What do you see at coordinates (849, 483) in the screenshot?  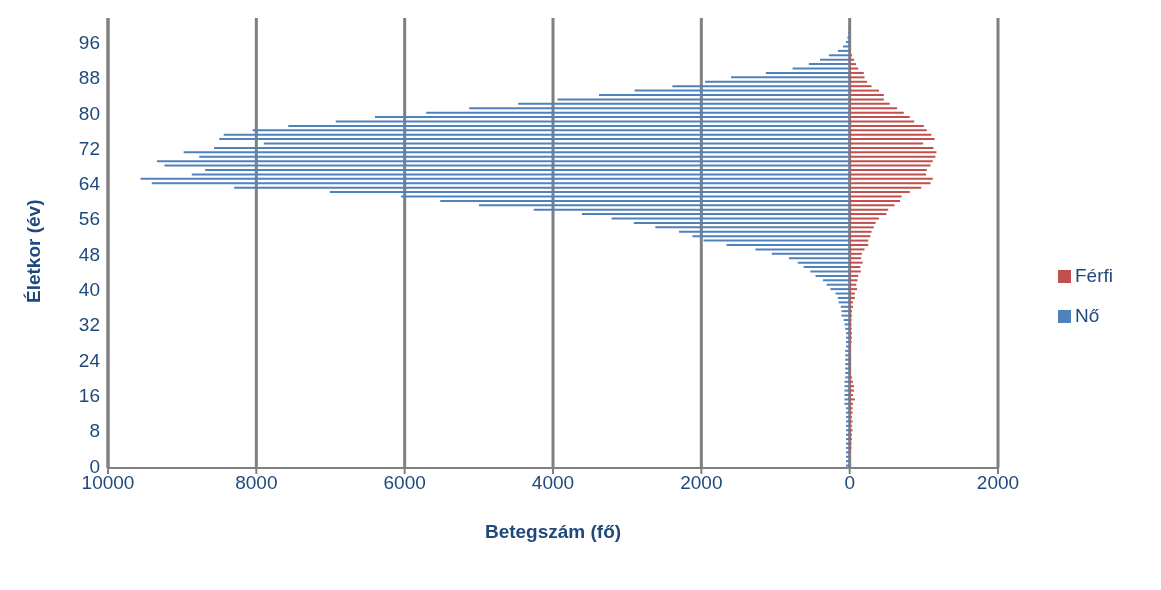 I see `x-tick-label: 0` at bounding box center [849, 483].